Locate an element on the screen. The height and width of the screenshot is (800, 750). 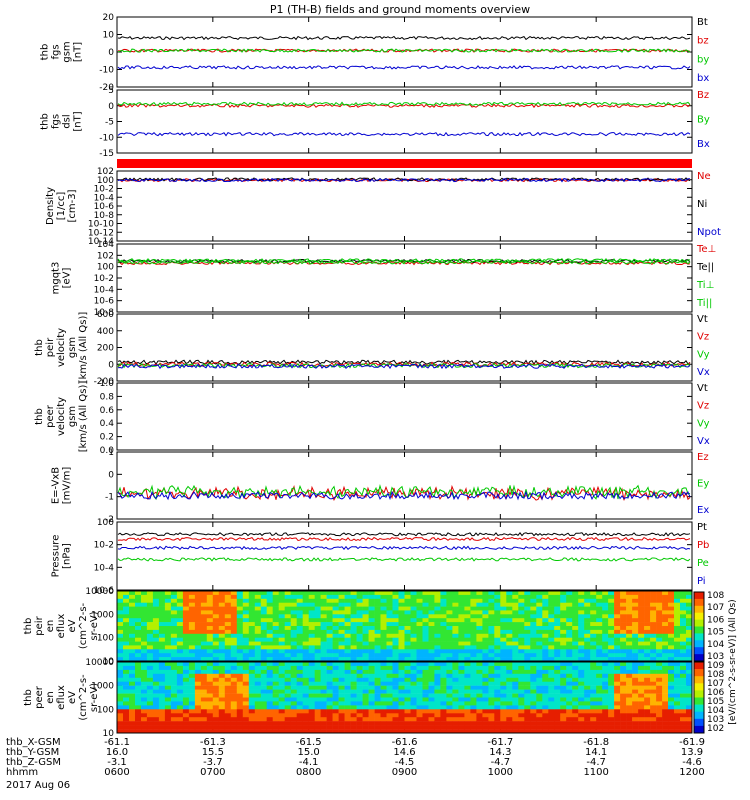
footer-value: 16.0 is located at coordinates (117, 752).